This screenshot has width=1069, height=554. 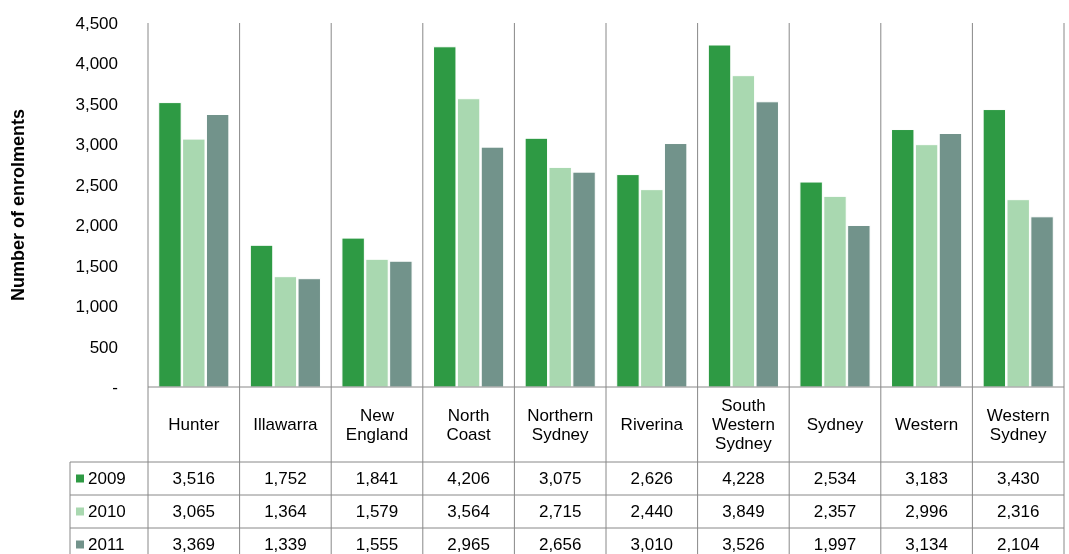 I want to click on data-label: 4,206, so click(x=468, y=479).